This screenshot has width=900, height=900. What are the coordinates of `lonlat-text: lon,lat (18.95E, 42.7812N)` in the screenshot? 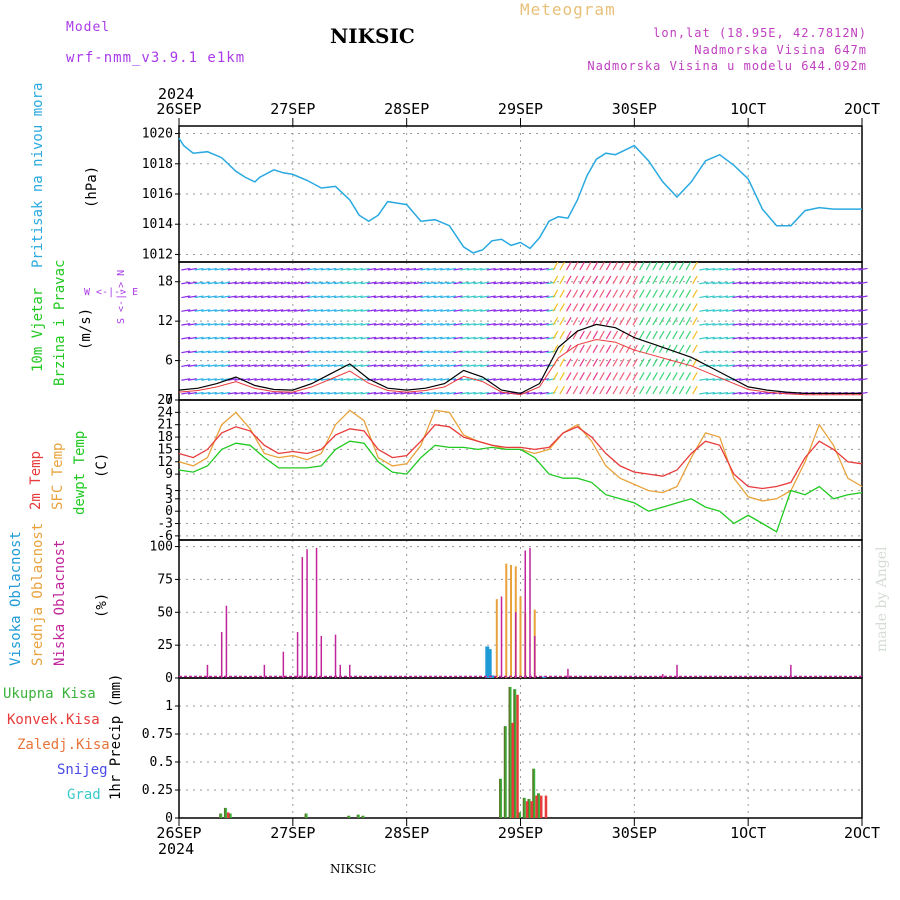 It's located at (760, 33).